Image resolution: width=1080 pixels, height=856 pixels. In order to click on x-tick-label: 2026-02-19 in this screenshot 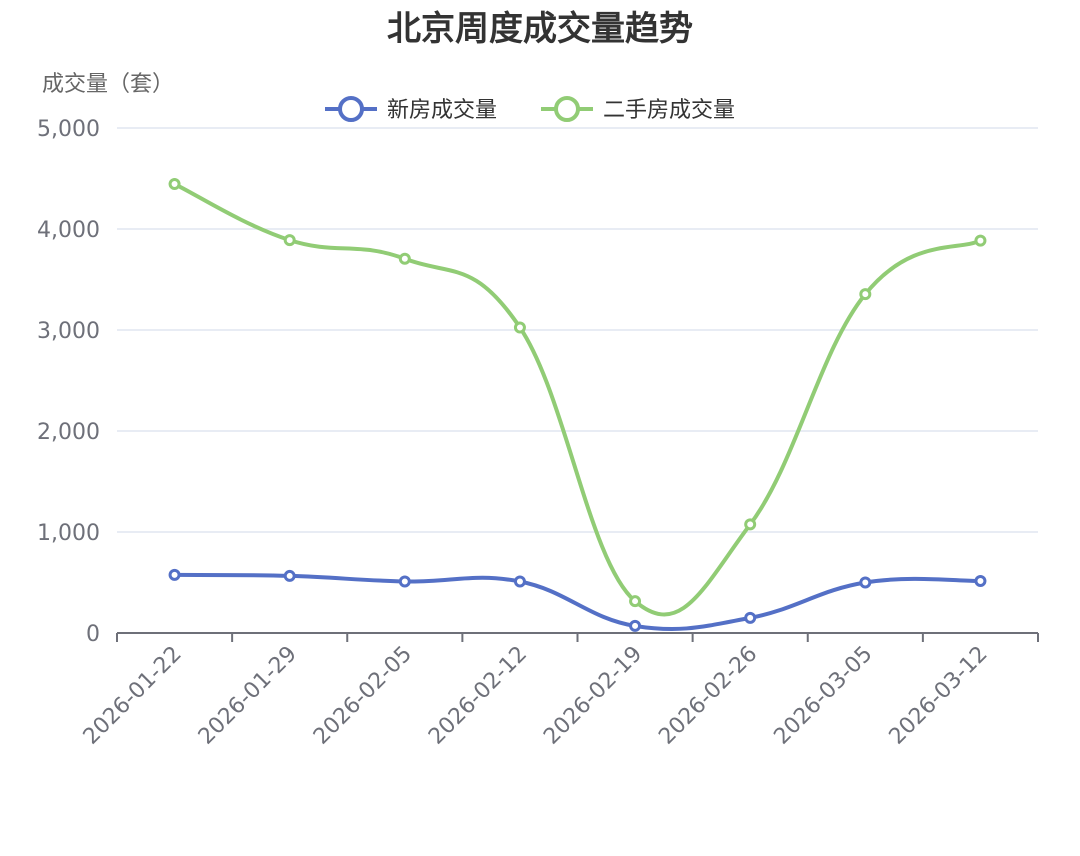, I will do `click(593, 696)`.